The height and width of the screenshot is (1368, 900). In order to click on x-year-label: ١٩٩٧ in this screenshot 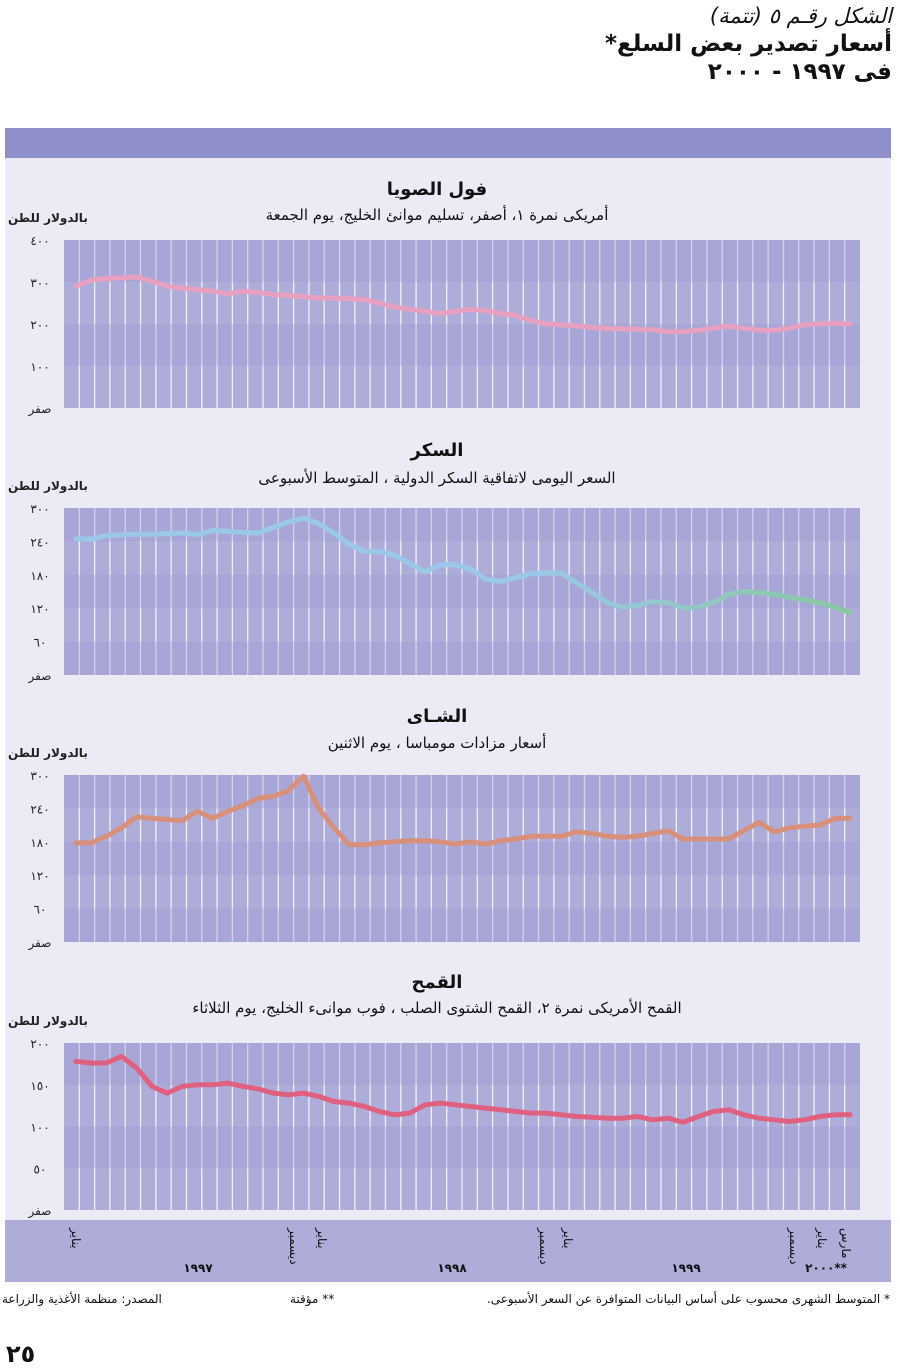, I will do `click(198, 1268)`.